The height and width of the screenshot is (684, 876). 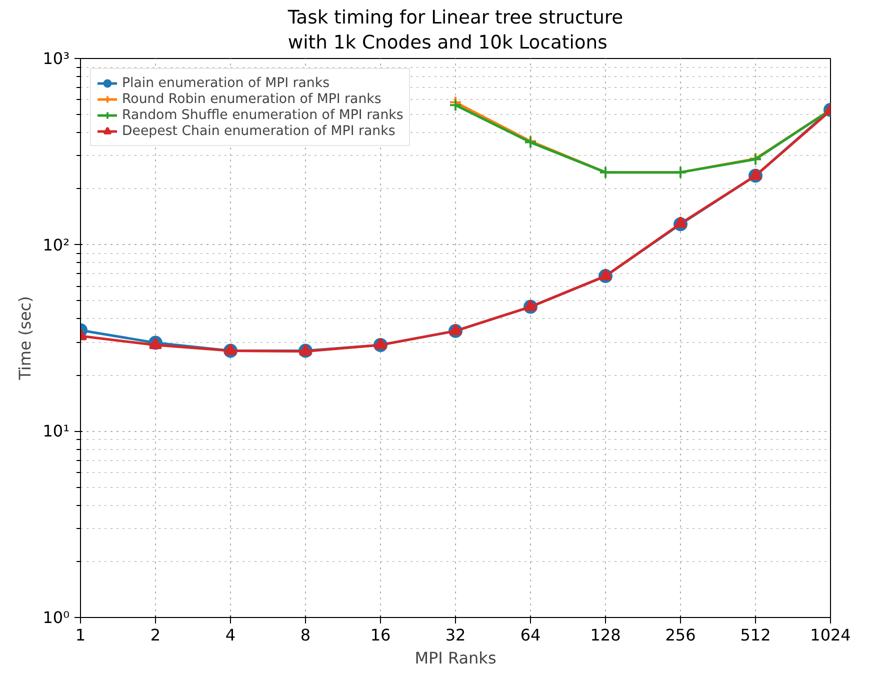 I want to click on x-tick-label: 128, so click(x=605, y=635).